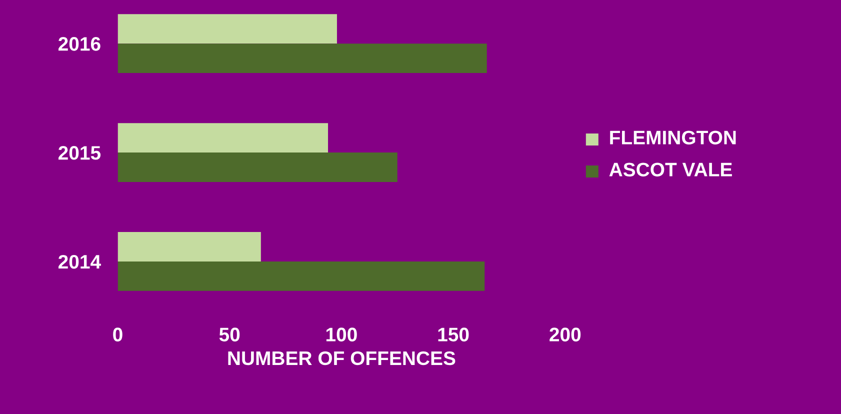 The width and height of the screenshot is (841, 414). Describe the element at coordinates (341, 335) in the screenshot. I see `x-tick-label: 100` at that location.